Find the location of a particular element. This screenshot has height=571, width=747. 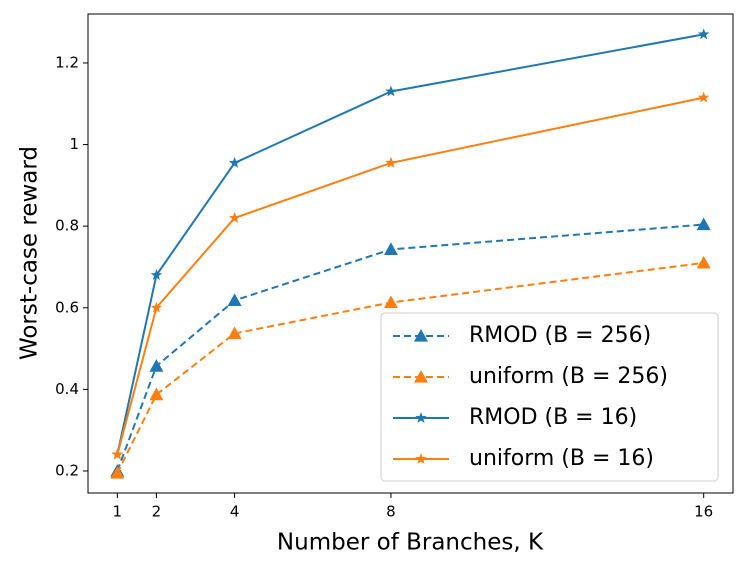

x-tick-label: 8 is located at coordinates (391, 512).